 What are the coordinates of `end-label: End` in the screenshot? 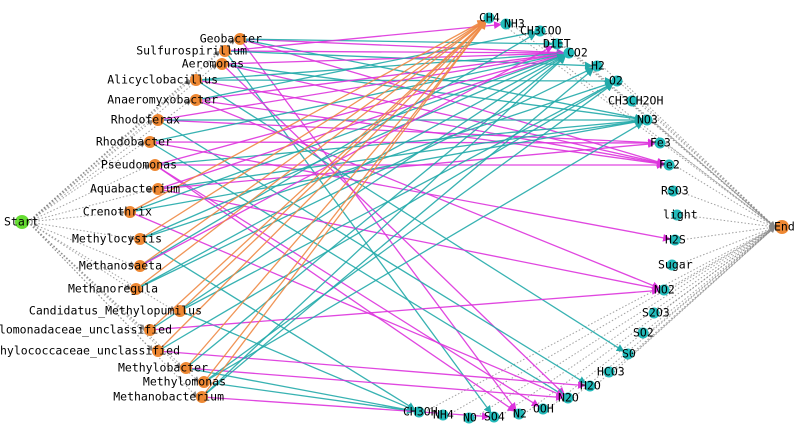 It's located at (784, 227).